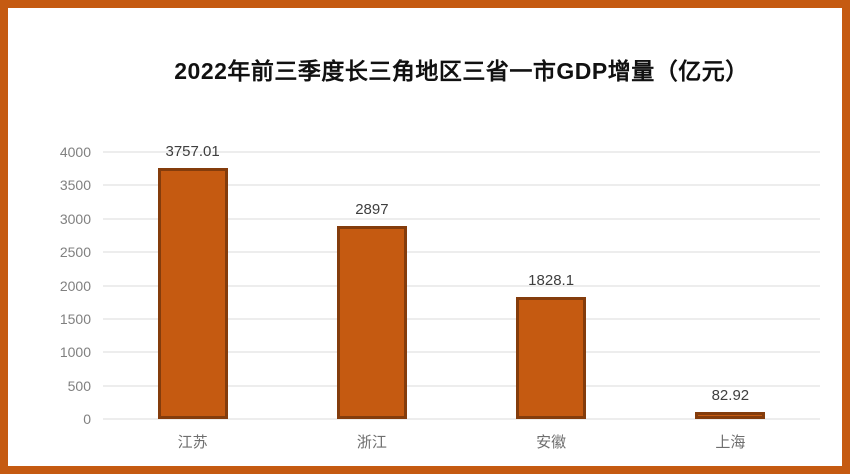  What do you see at coordinates (372, 209) in the screenshot?
I see `bar-value-label: 2897` at bounding box center [372, 209].